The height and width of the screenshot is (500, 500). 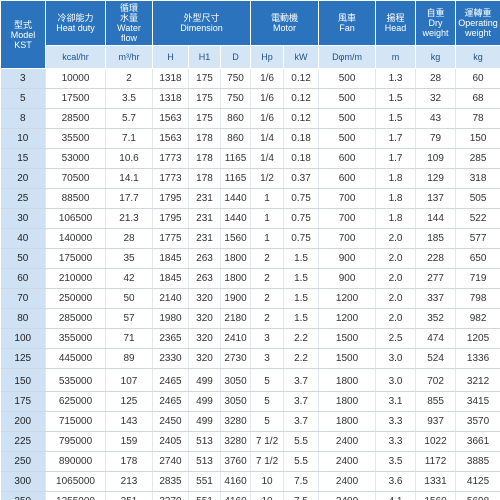 What do you see at coordinates (267, 198) in the screenshot?
I see `table-cell: 1` at bounding box center [267, 198].